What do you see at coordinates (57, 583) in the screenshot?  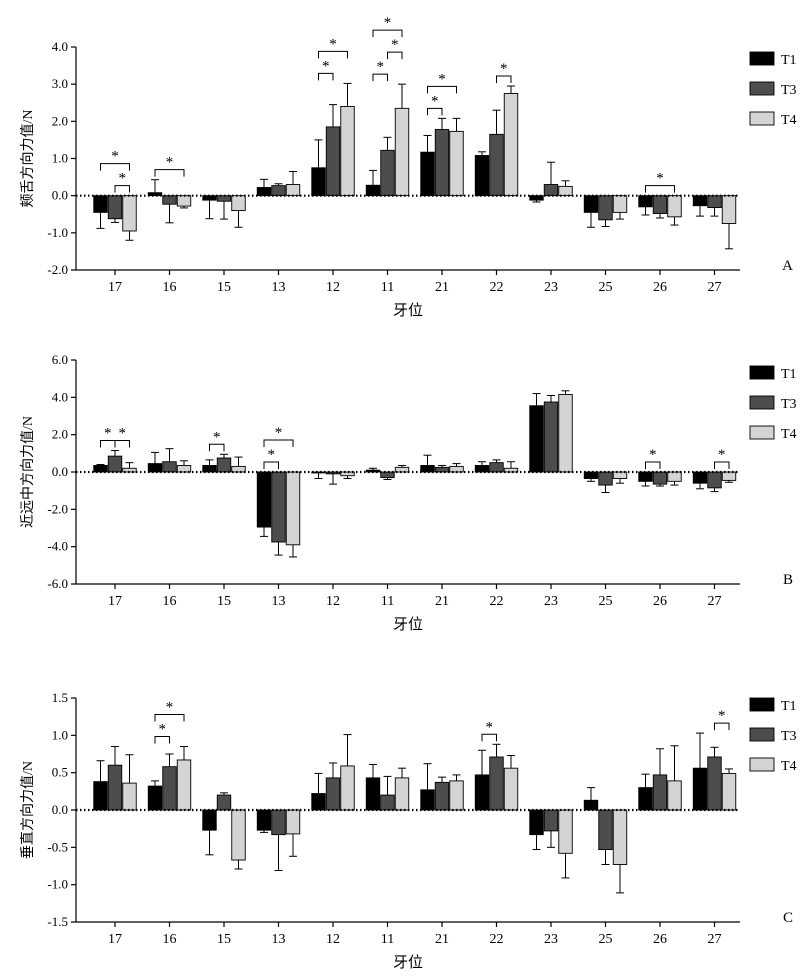 I see `y-tick-label: -6.0` at bounding box center [57, 583].